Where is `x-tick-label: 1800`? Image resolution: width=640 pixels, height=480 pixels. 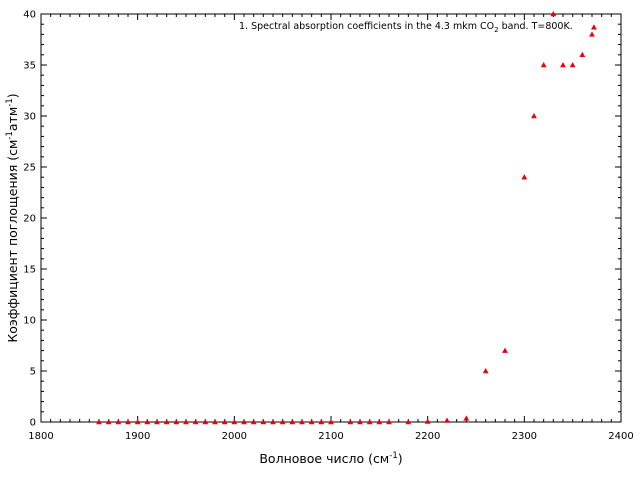
x-tick-label: 1800 is located at coordinates (40, 436).